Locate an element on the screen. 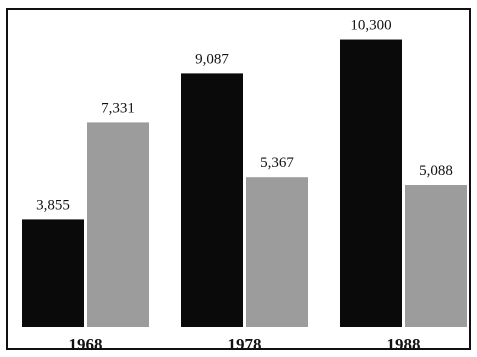  x-tick-label-1968: 1968 is located at coordinates (86, 344).